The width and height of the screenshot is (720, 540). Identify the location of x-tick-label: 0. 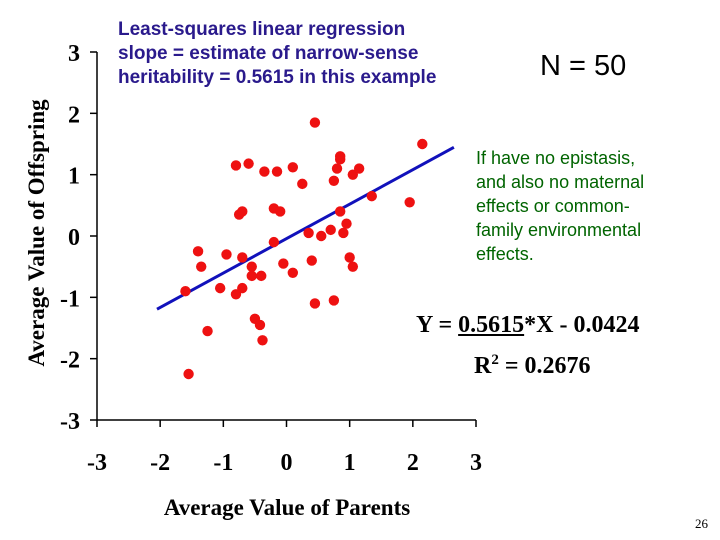
(287, 463).